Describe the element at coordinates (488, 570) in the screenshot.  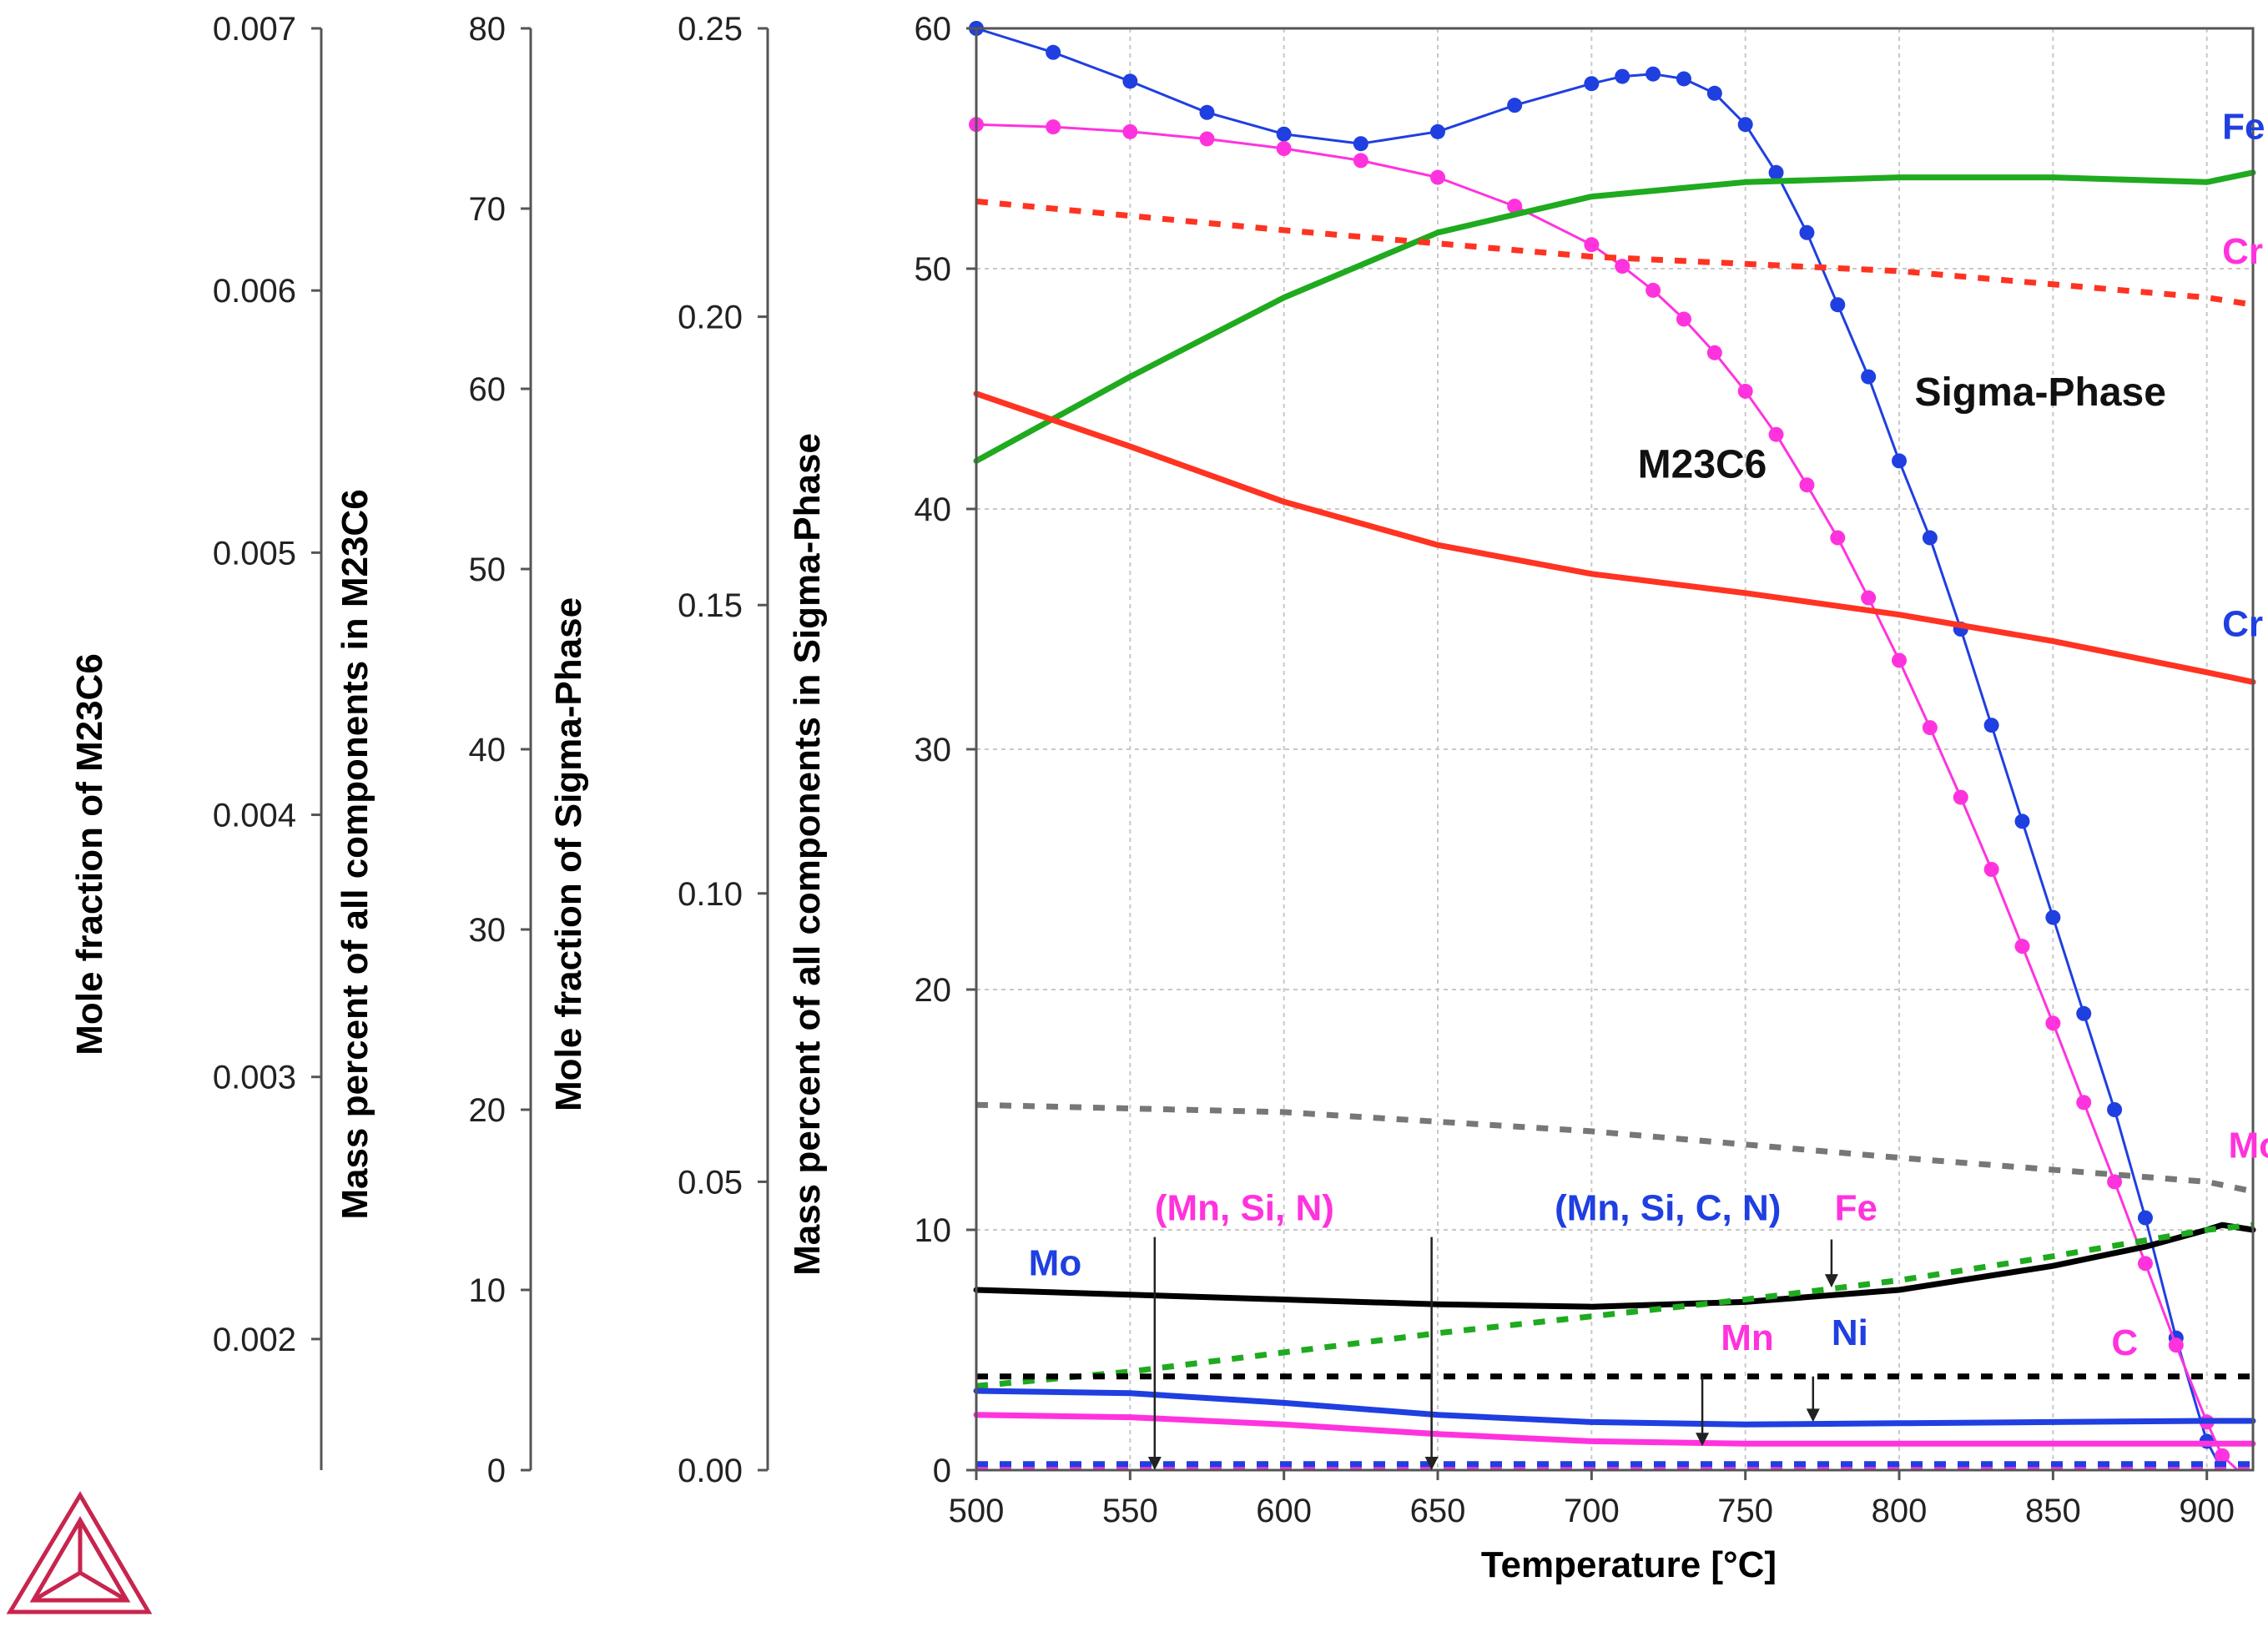
I see `y-tick-label-mass_m23c6: 50` at that location.